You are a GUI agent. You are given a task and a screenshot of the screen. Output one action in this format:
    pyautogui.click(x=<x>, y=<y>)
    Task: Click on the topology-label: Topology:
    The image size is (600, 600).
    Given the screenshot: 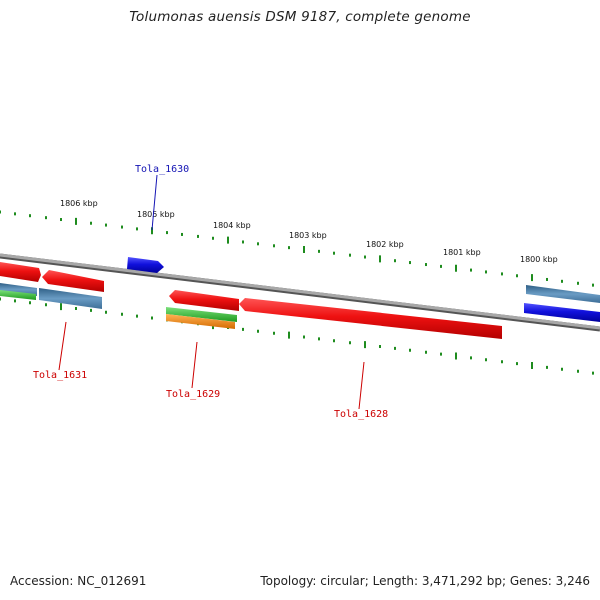 What is the action you would take?
    pyautogui.click(x=288, y=581)
    